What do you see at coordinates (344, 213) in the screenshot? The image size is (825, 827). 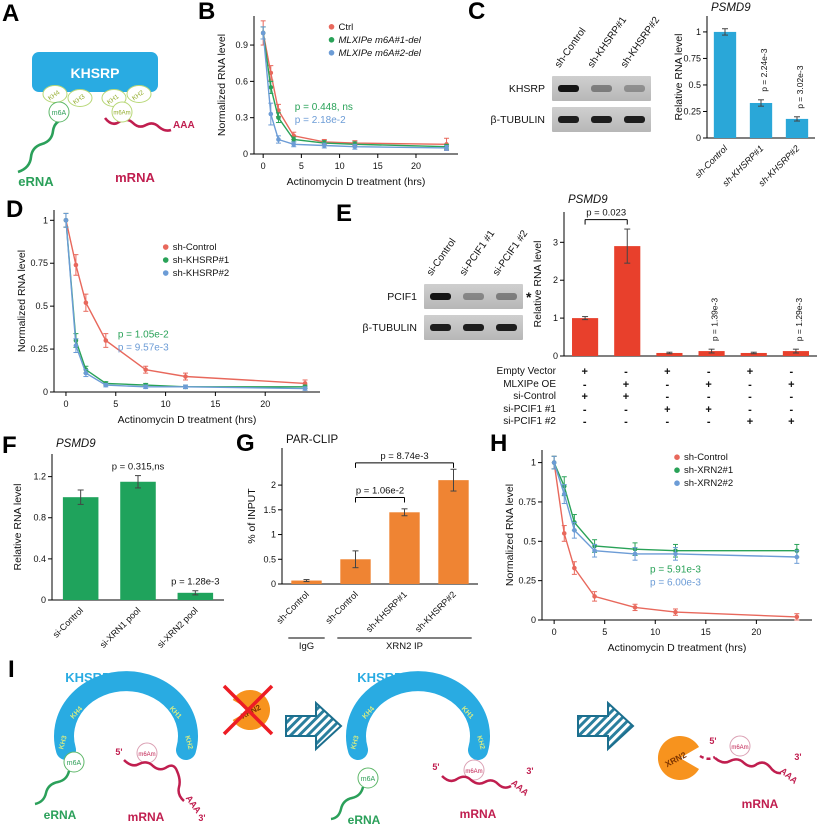 I see `panel-E-letter: E` at bounding box center [344, 213].